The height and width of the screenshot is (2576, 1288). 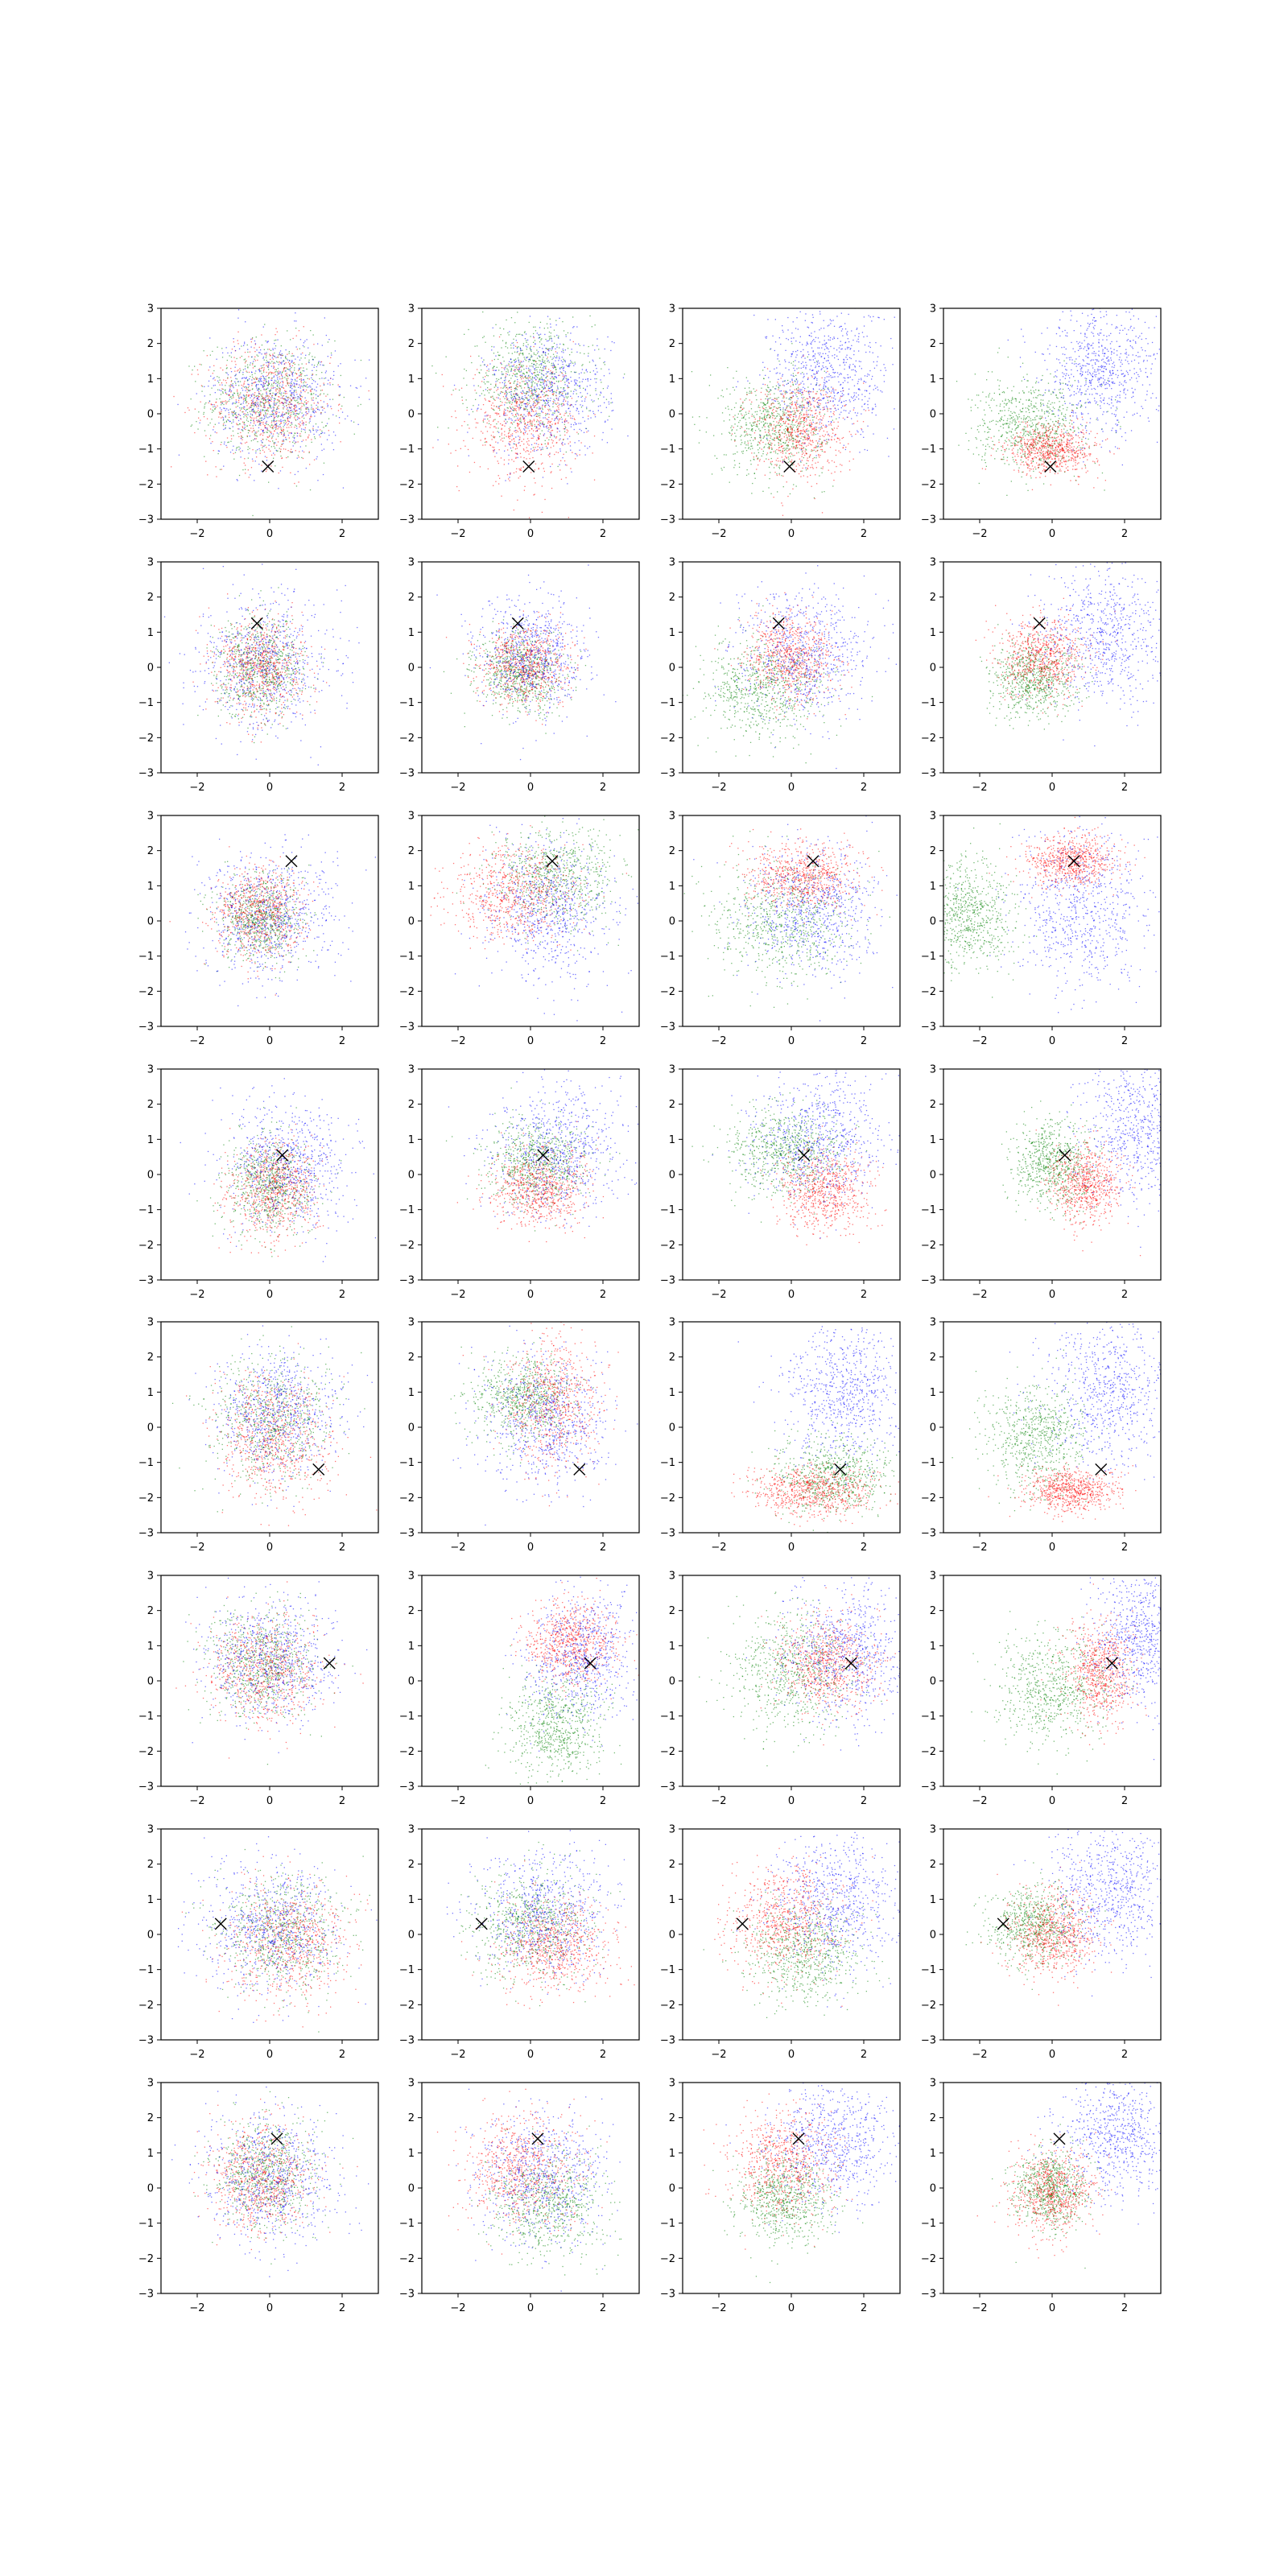 What do you see at coordinates (269, 534) in the screenshot?
I see `x-tick-label: 0` at bounding box center [269, 534].